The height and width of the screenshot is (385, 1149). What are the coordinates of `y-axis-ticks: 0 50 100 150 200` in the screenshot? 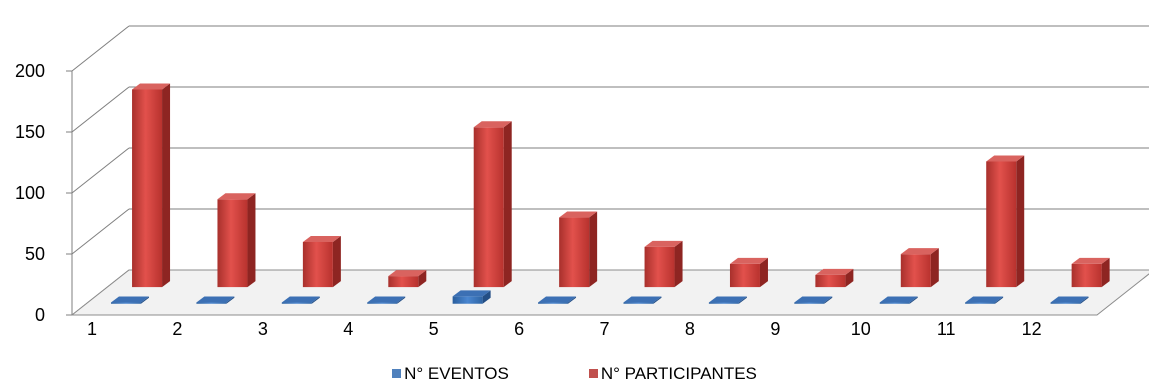 It's located at (43, 193).